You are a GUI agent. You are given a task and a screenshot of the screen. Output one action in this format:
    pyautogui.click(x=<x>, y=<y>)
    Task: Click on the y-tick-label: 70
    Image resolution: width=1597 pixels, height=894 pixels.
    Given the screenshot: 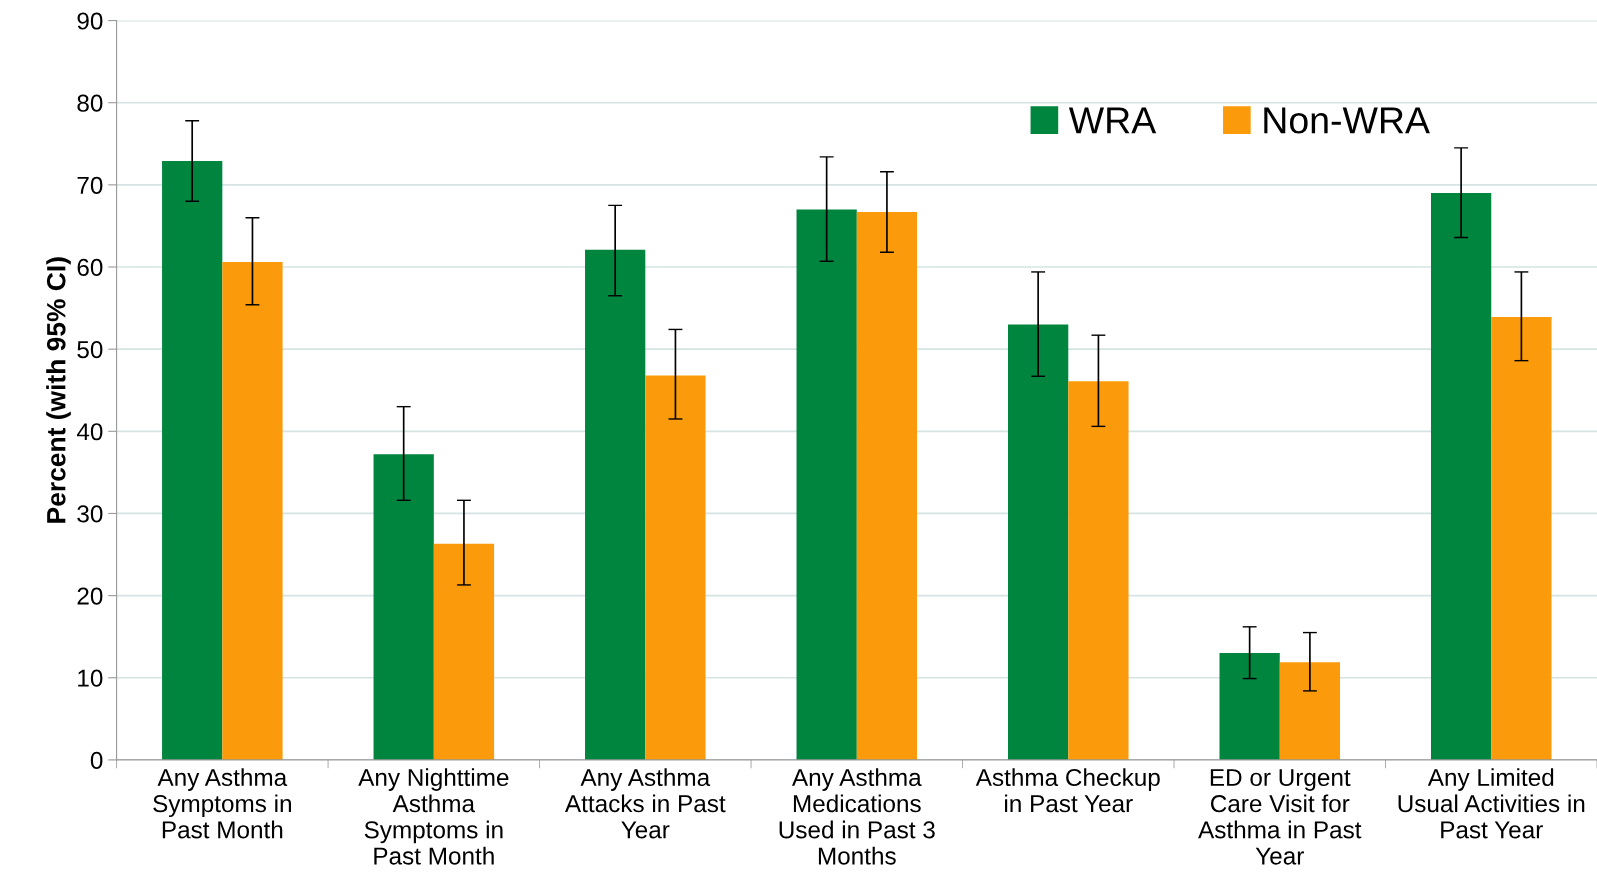 What is the action you would take?
    pyautogui.click(x=90, y=185)
    